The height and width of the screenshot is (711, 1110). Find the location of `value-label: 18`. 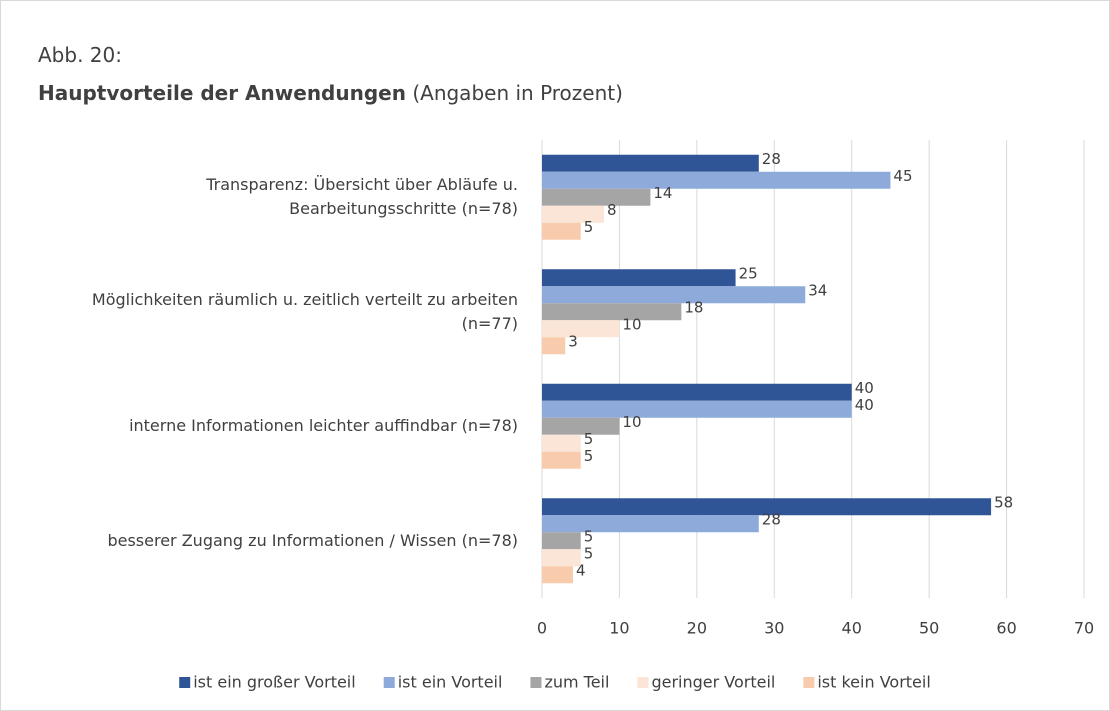

value-label: 18 is located at coordinates (693, 307).